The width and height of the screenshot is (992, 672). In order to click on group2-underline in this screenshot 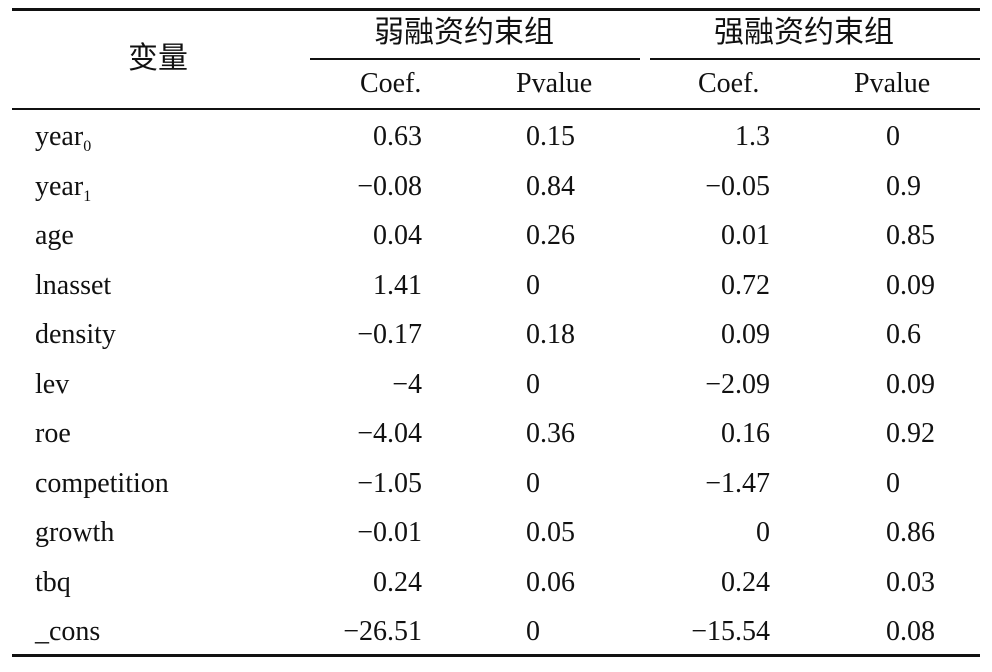, I will do `click(815, 59)`.